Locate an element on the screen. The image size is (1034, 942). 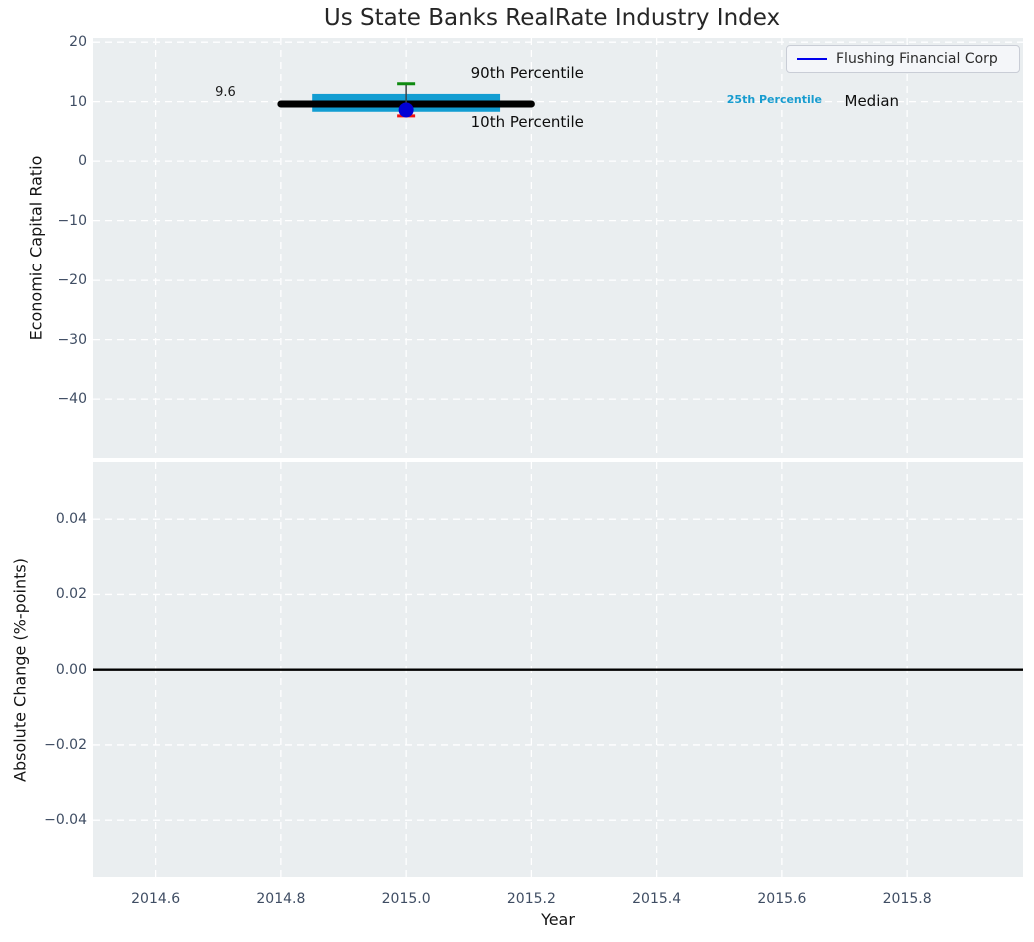
label-10th-percentile: 10th Percentile is located at coordinates (527, 122).